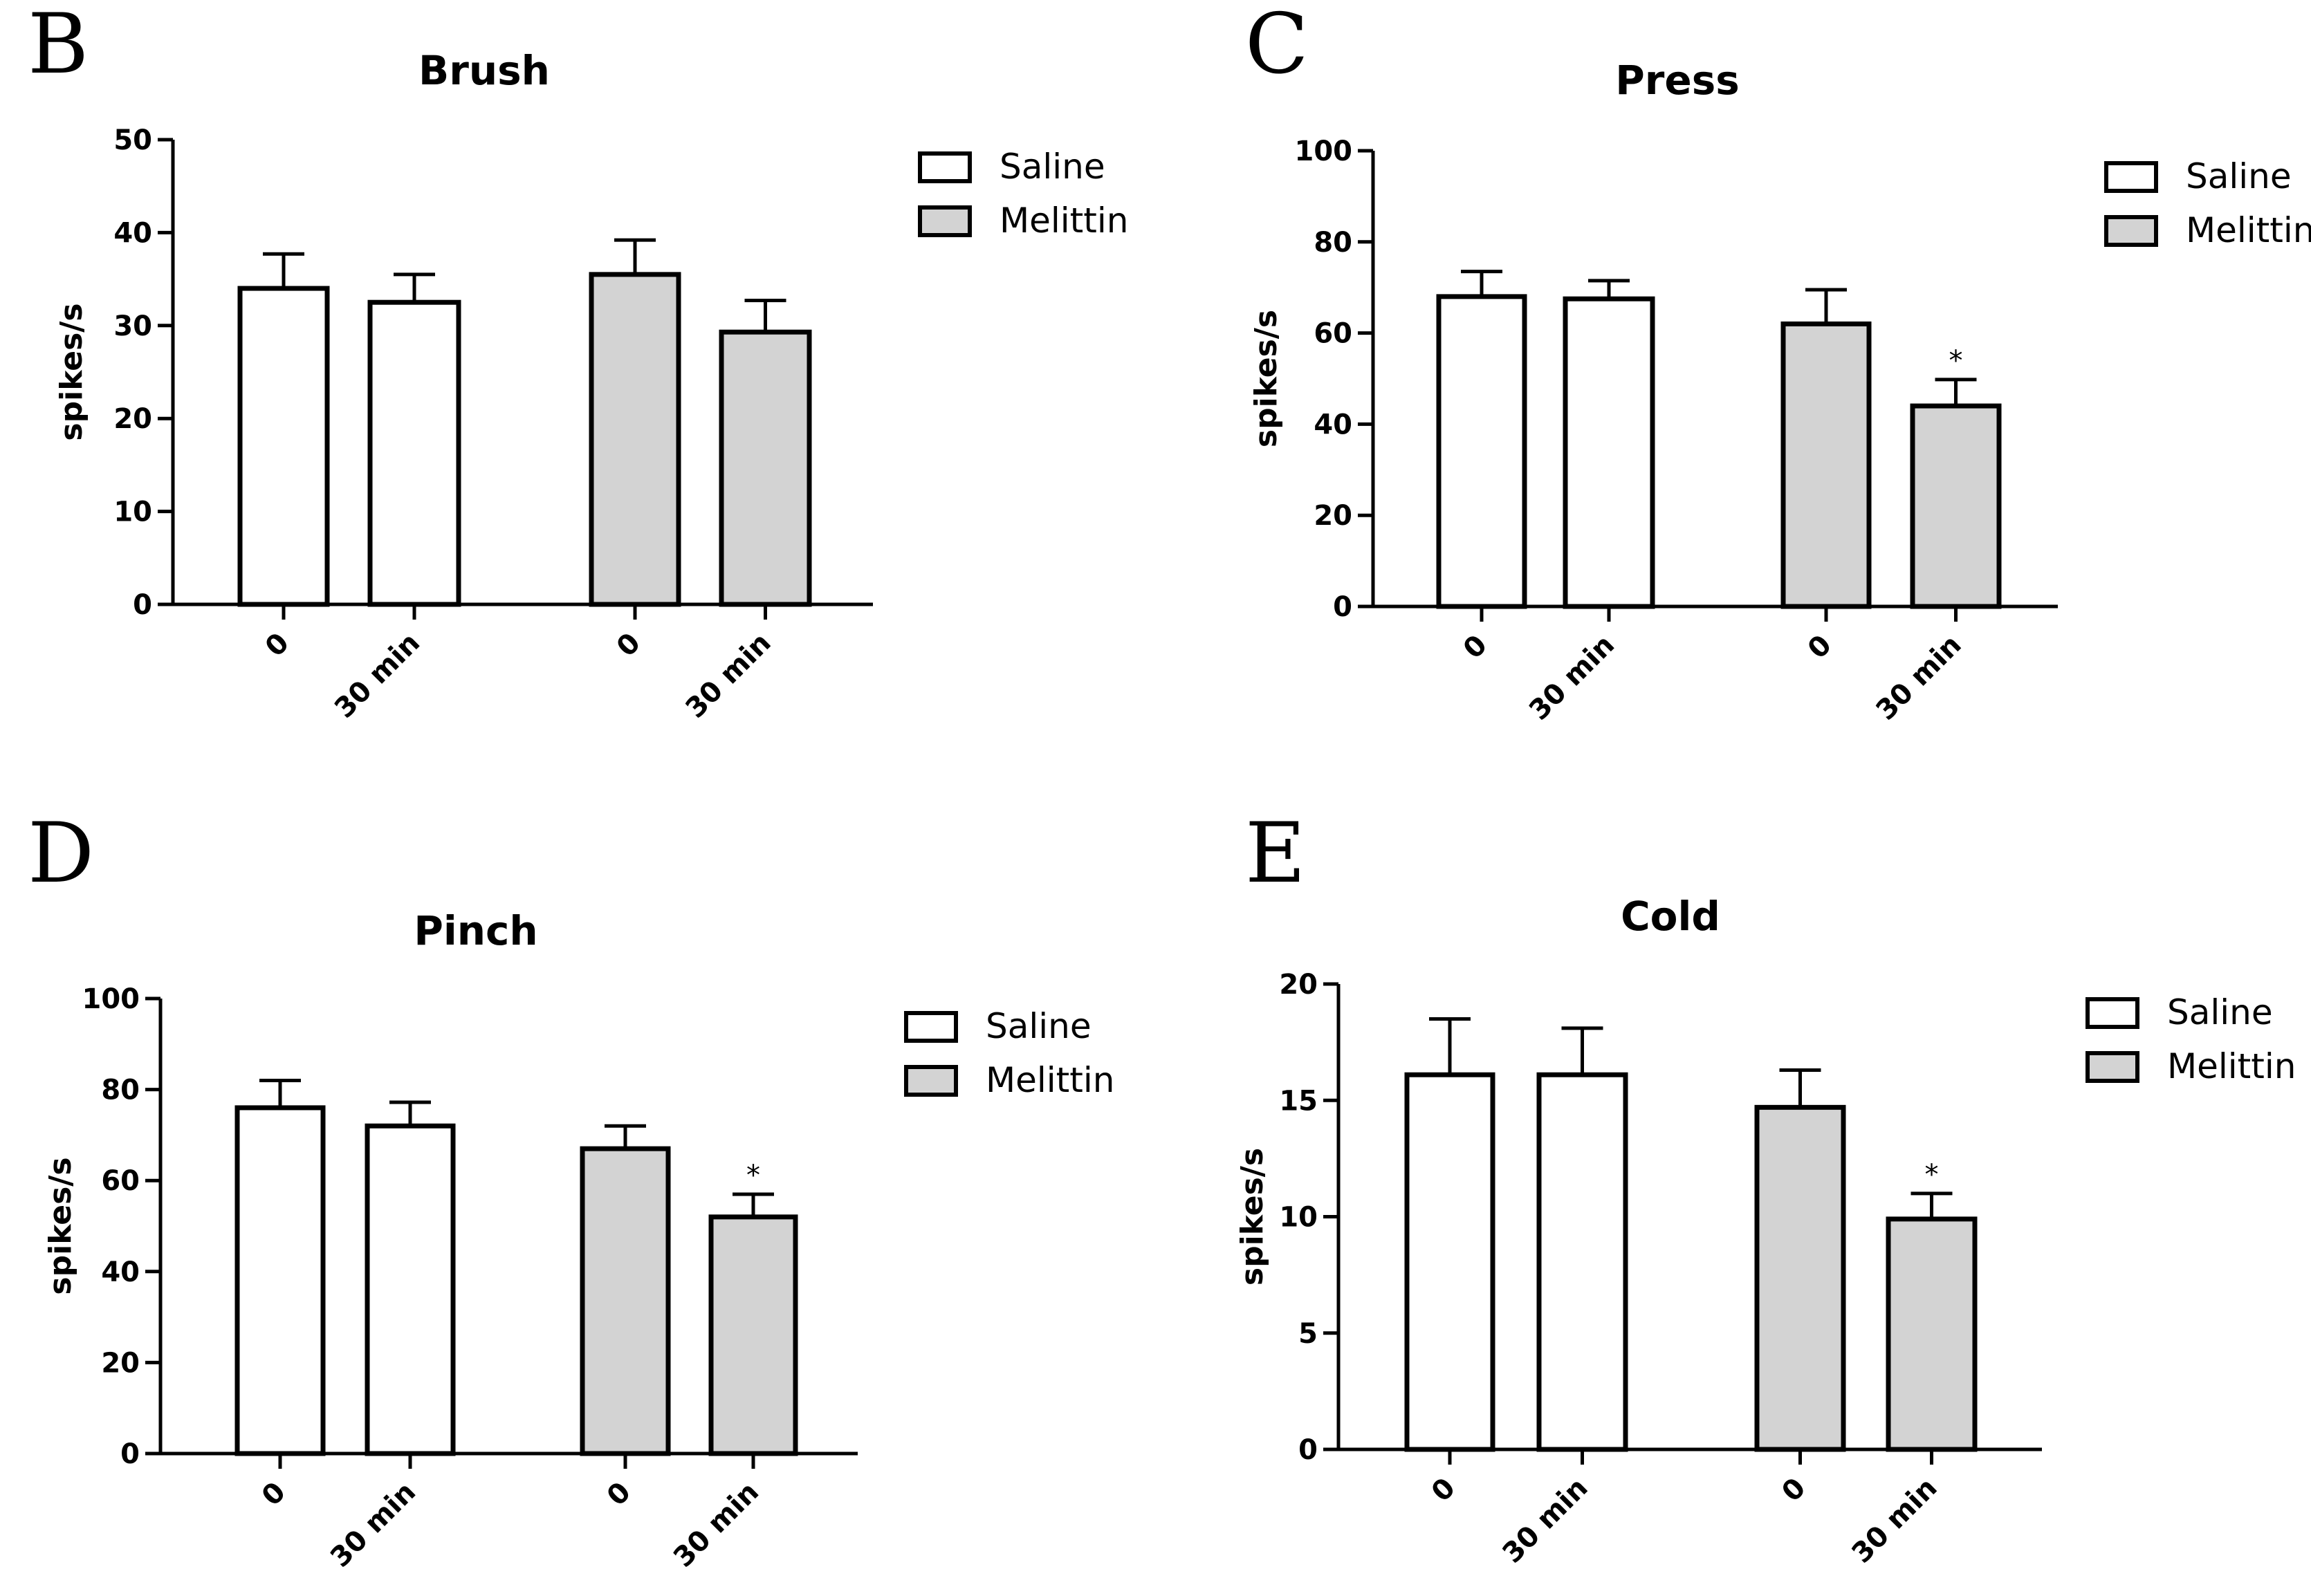 This screenshot has height=1596, width=2311. What do you see at coordinates (1308, 1334) in the screenshot?
I see `y-tick-label: 5` at bounding box center [1308, 1334].